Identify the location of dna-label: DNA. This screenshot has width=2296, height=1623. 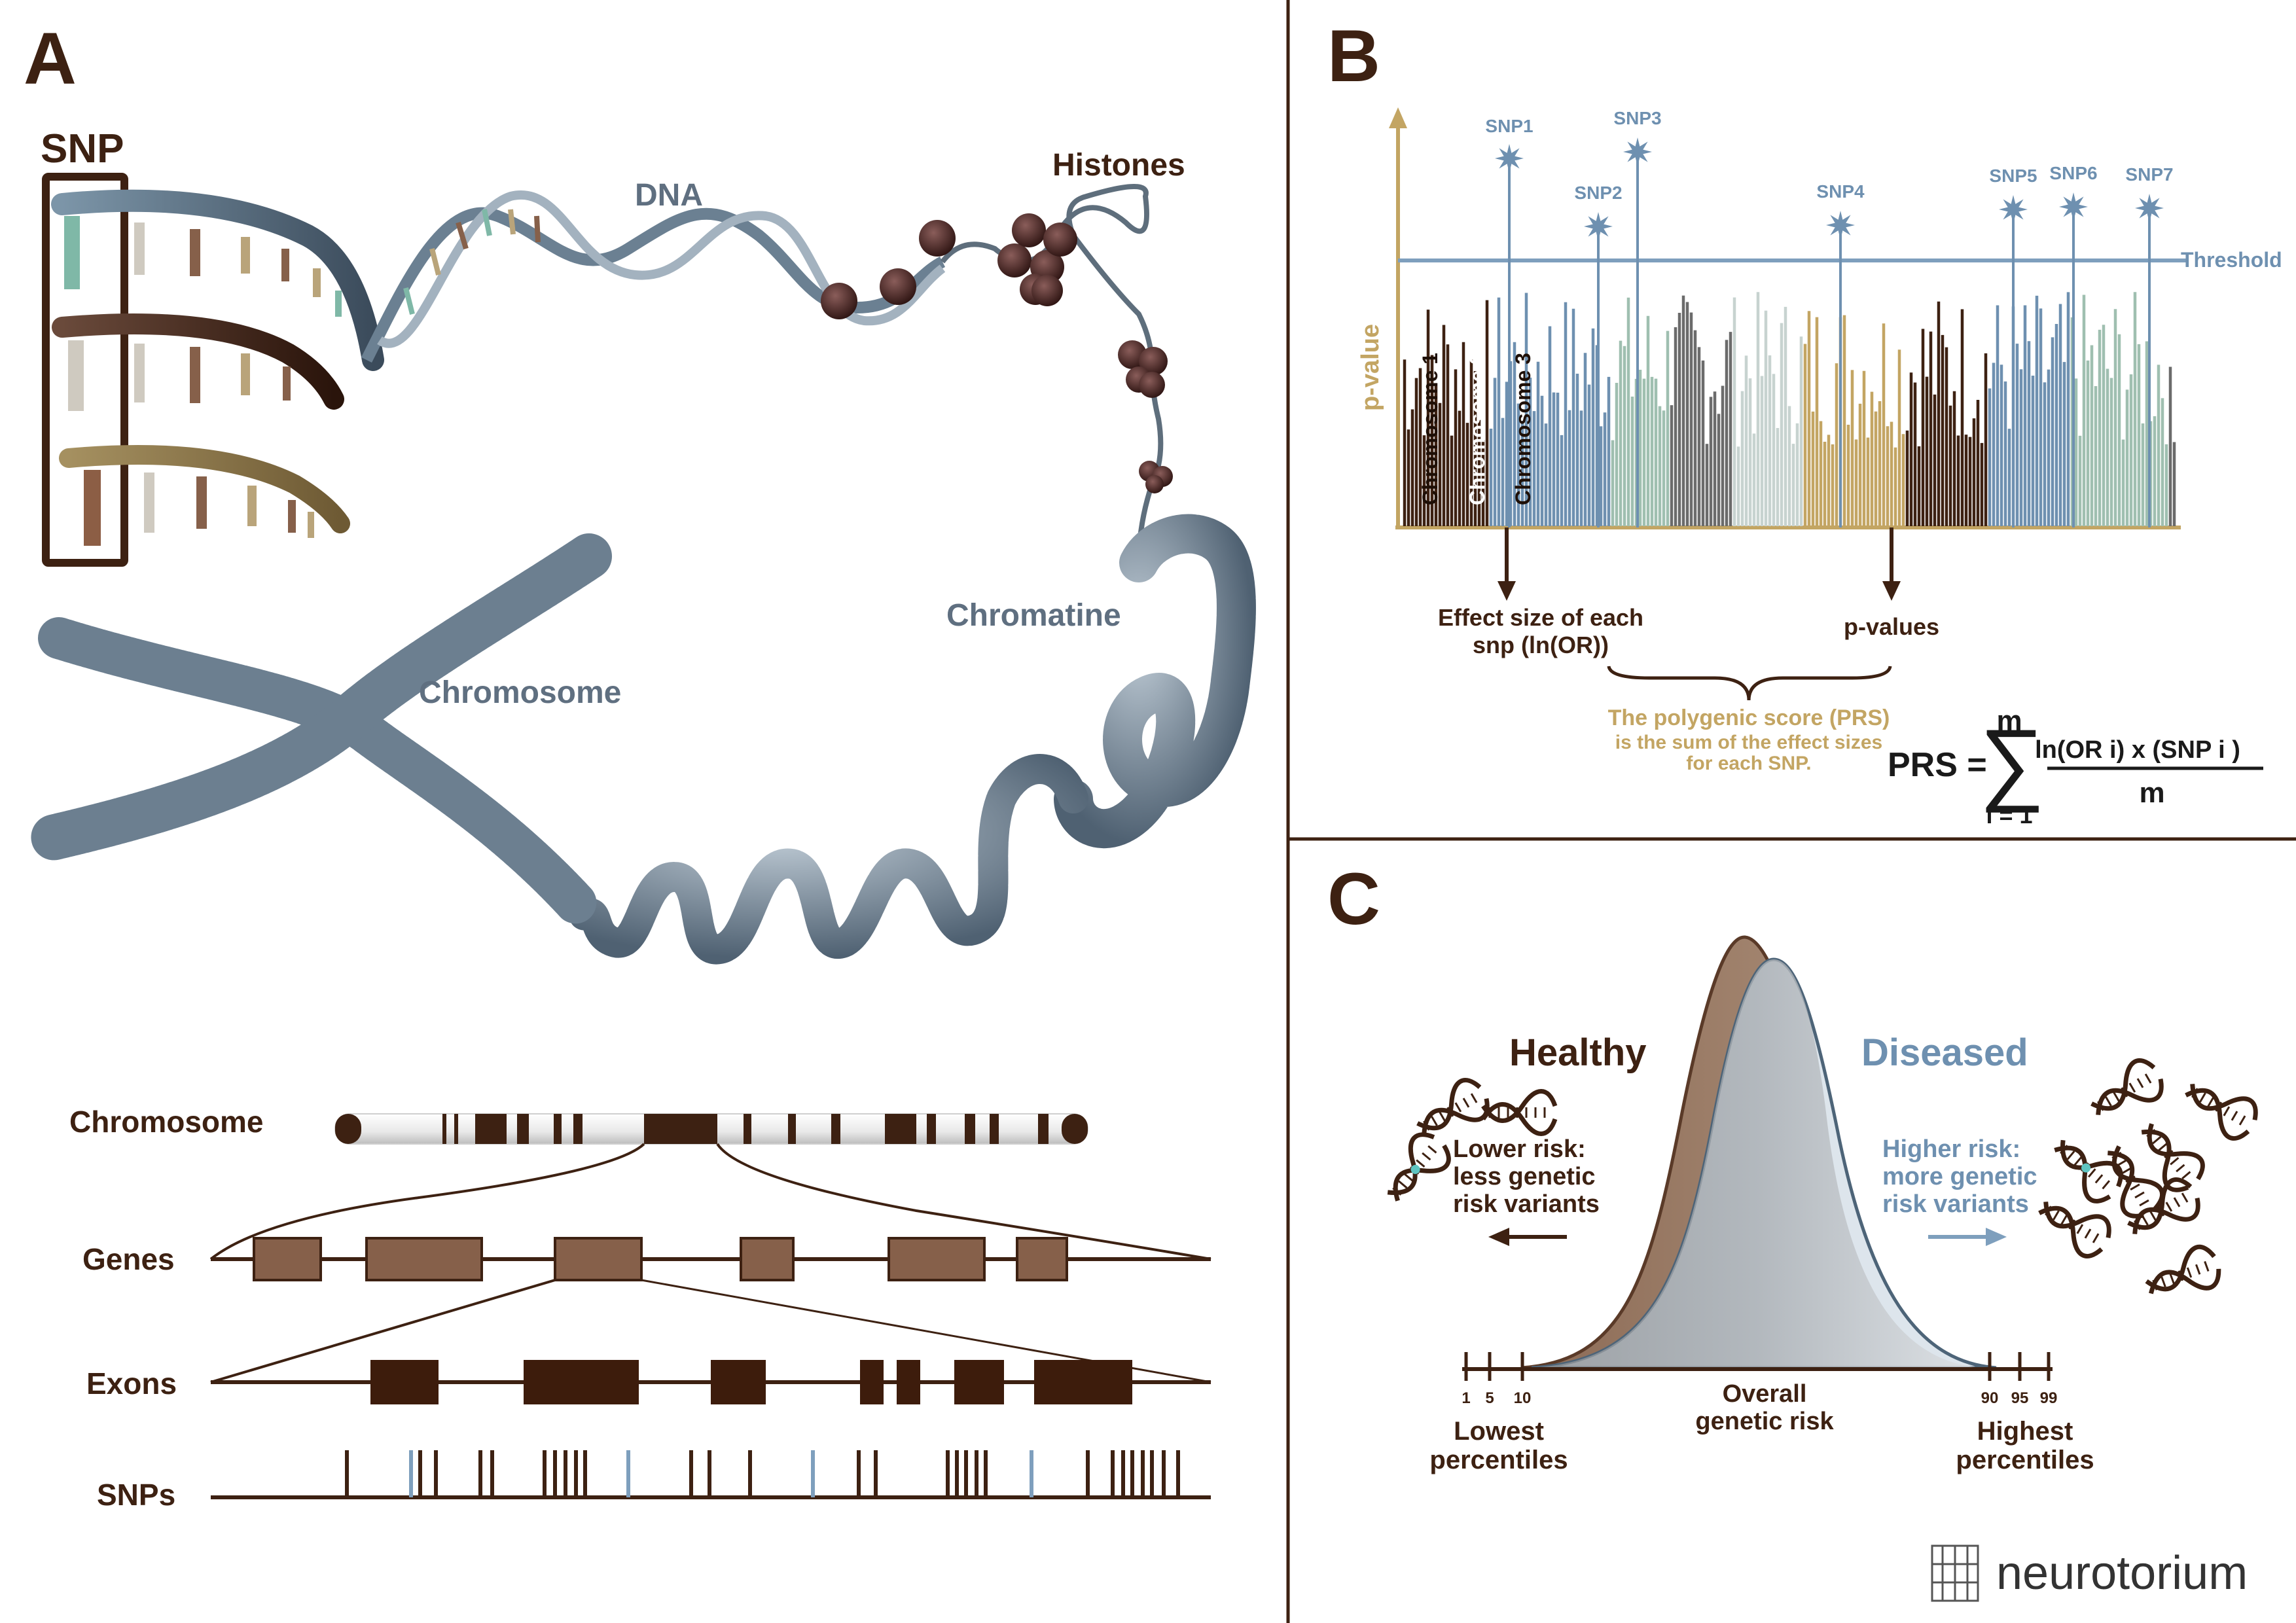
(669, 196).